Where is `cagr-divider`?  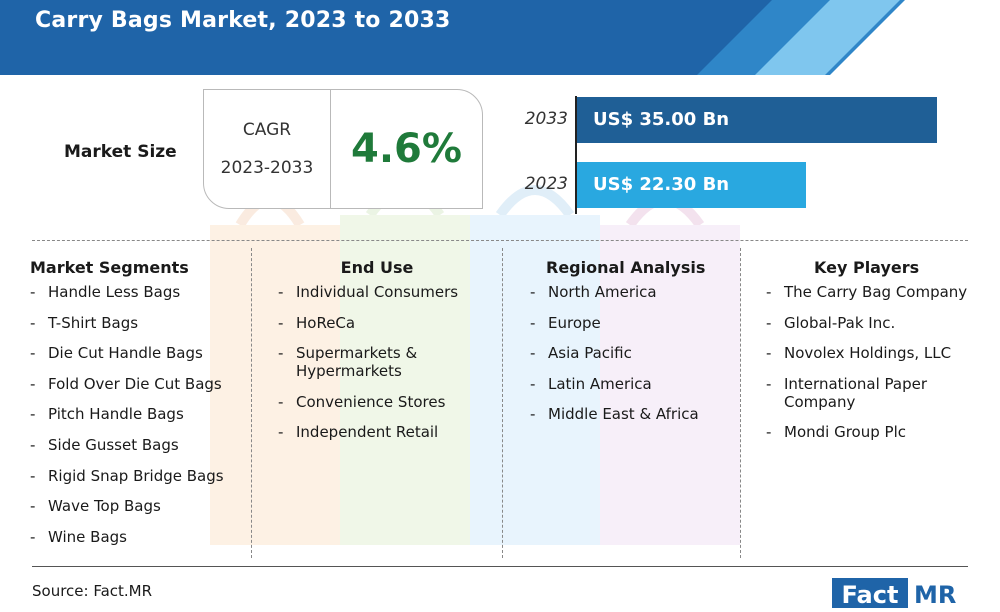
cagr-divider is located at coordinates (330, 149).